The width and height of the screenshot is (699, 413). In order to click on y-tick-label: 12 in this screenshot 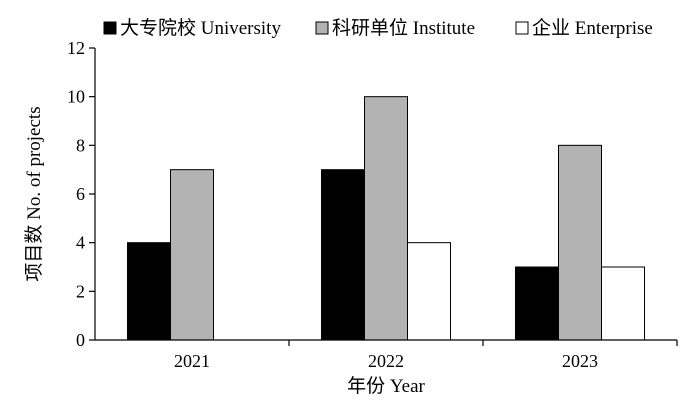, I will do `click(76, 48)`.